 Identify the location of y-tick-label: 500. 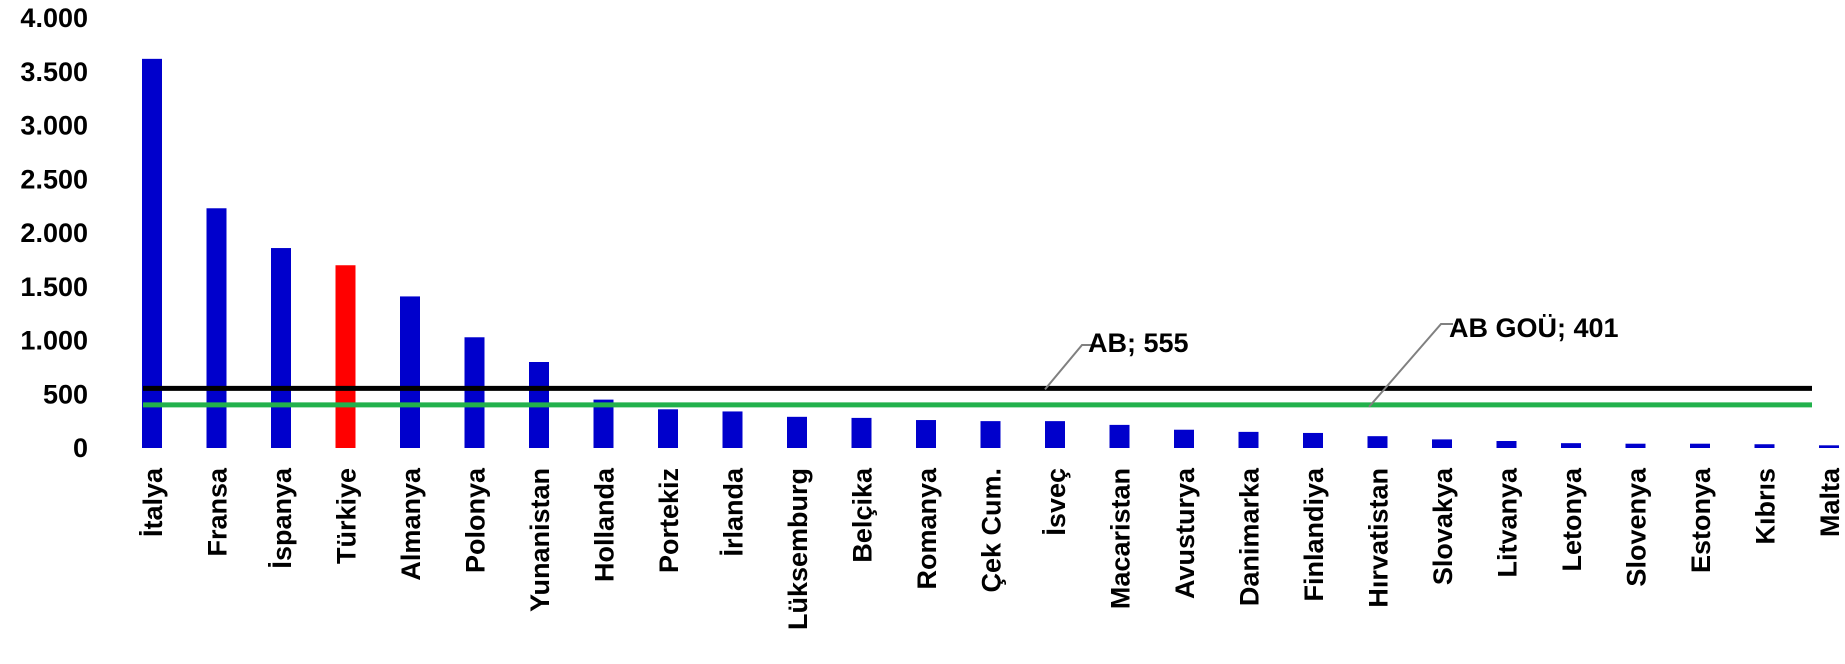
(65, 394).